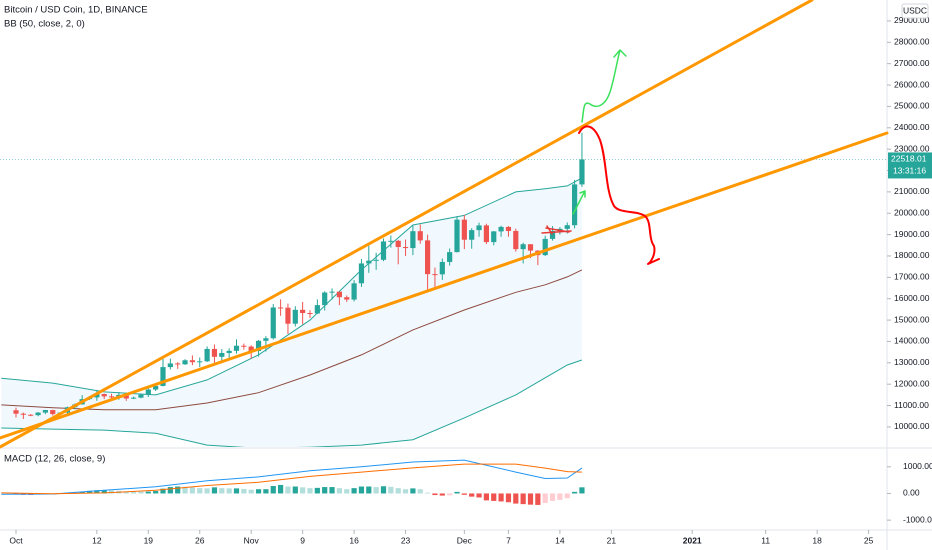  Describe the element at coordinates (912, 212) in the screenshot. I see `y-tick-label: 20000.00` at that location.